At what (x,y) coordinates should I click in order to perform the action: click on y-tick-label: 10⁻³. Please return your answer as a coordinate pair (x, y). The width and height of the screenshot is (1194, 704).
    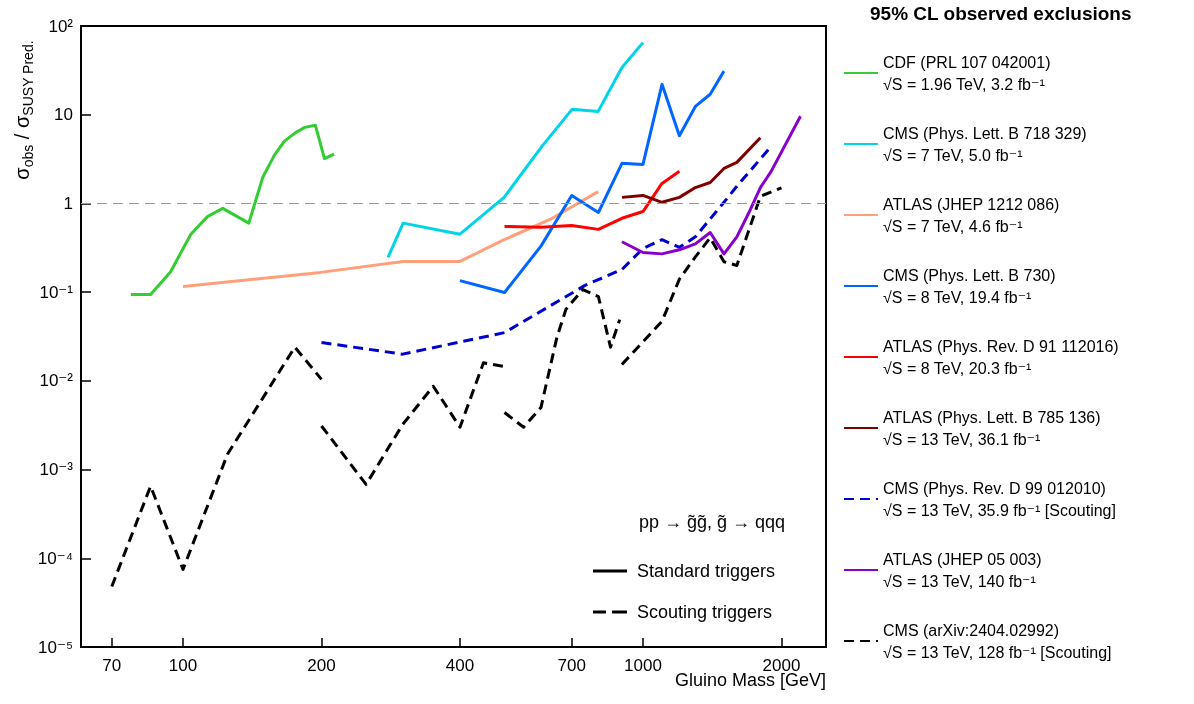
    Looking at the image, I should click on (56, 470).